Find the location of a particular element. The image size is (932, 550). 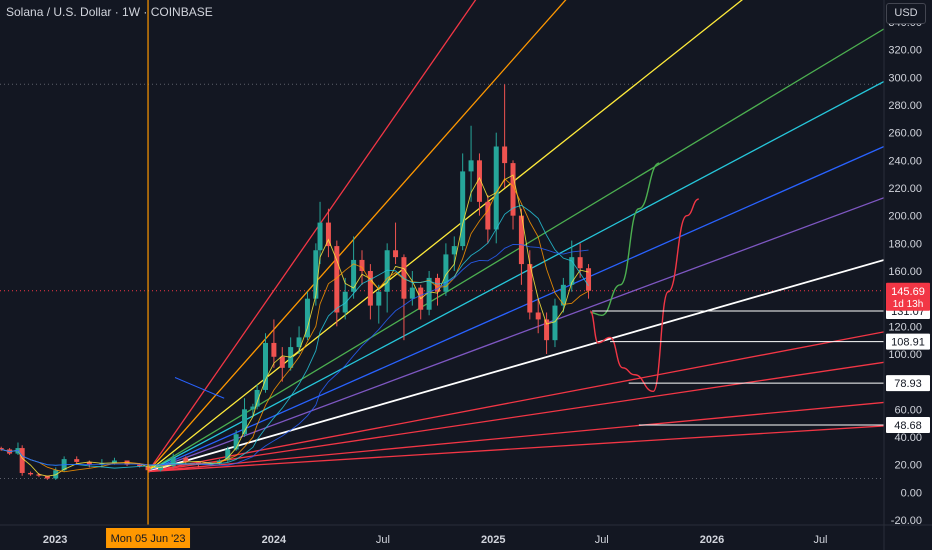

y-tick-label: 280.00 is located at coordinates (905, 106).